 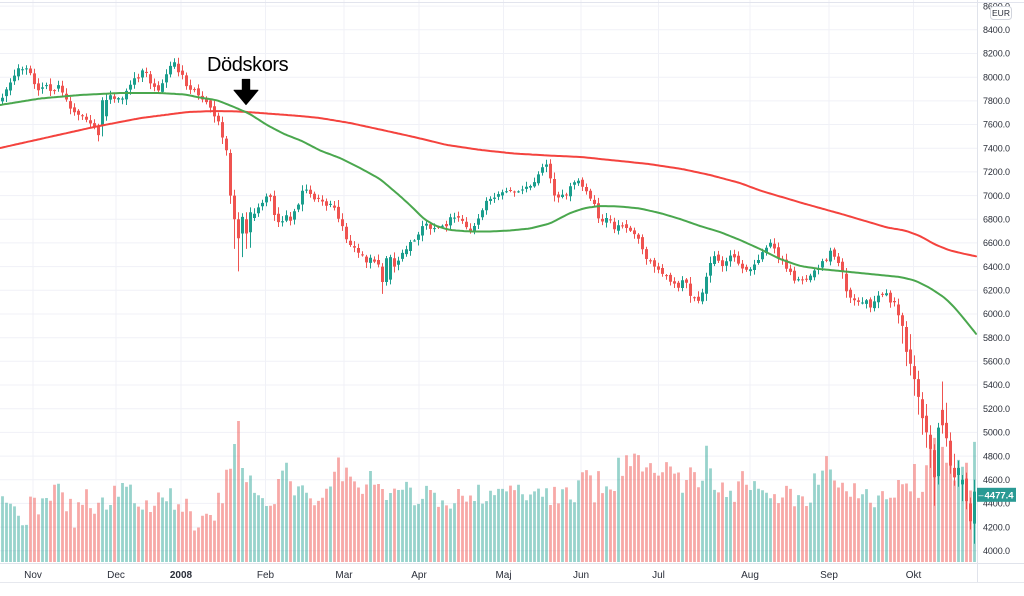 I want to click on svg-text: 4200.0, so click(x=996, y=527).